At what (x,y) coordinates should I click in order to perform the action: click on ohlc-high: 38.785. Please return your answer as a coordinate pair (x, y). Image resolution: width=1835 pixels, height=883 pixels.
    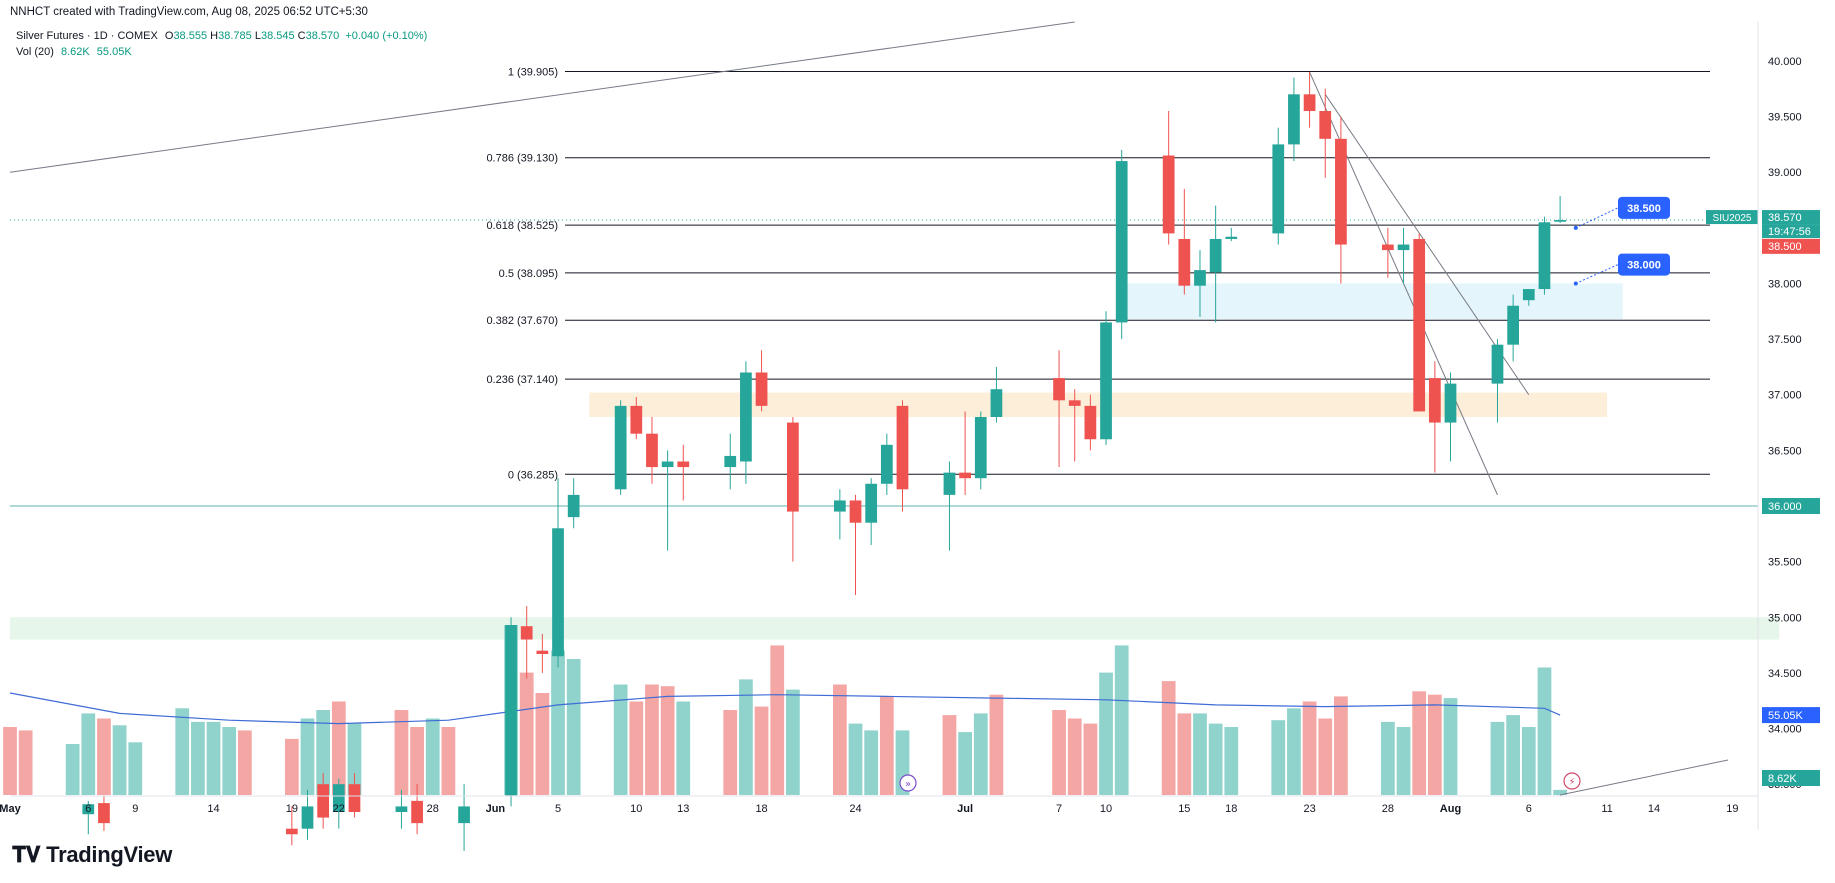
    Looking at the image, I should click on (235, 36).